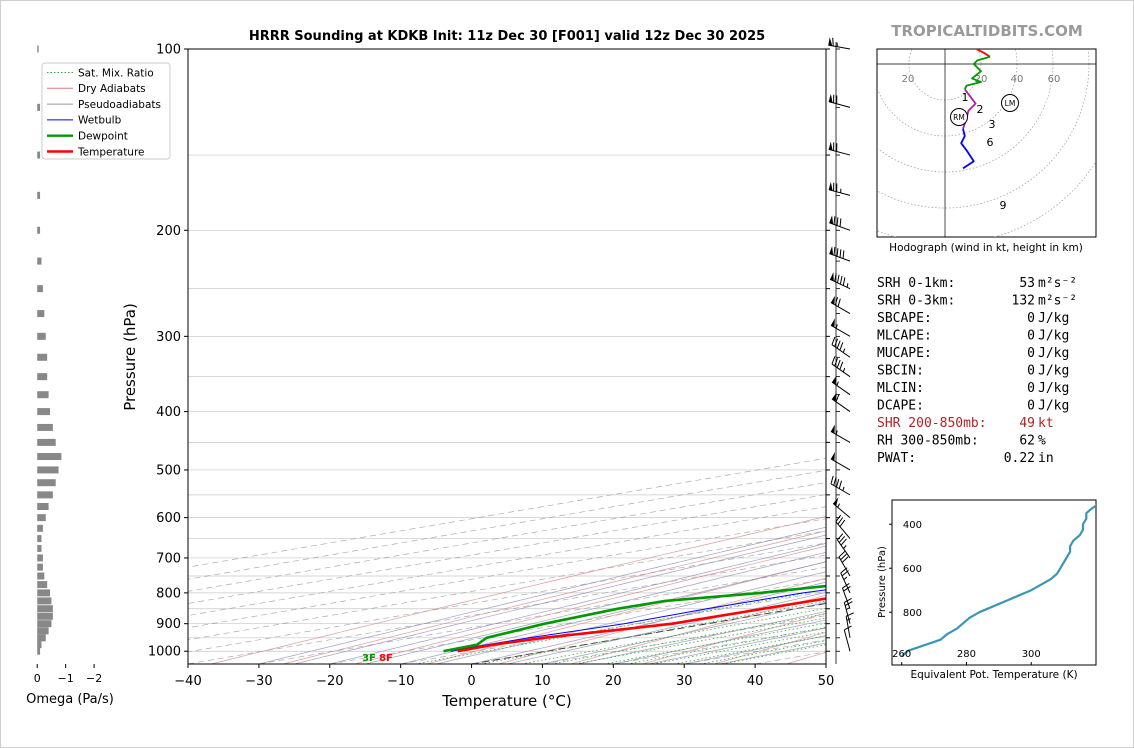 Image resolution: width=1134 pixels, height=748 pixels. I want to click on index-value: 132, so click(1023, 301).